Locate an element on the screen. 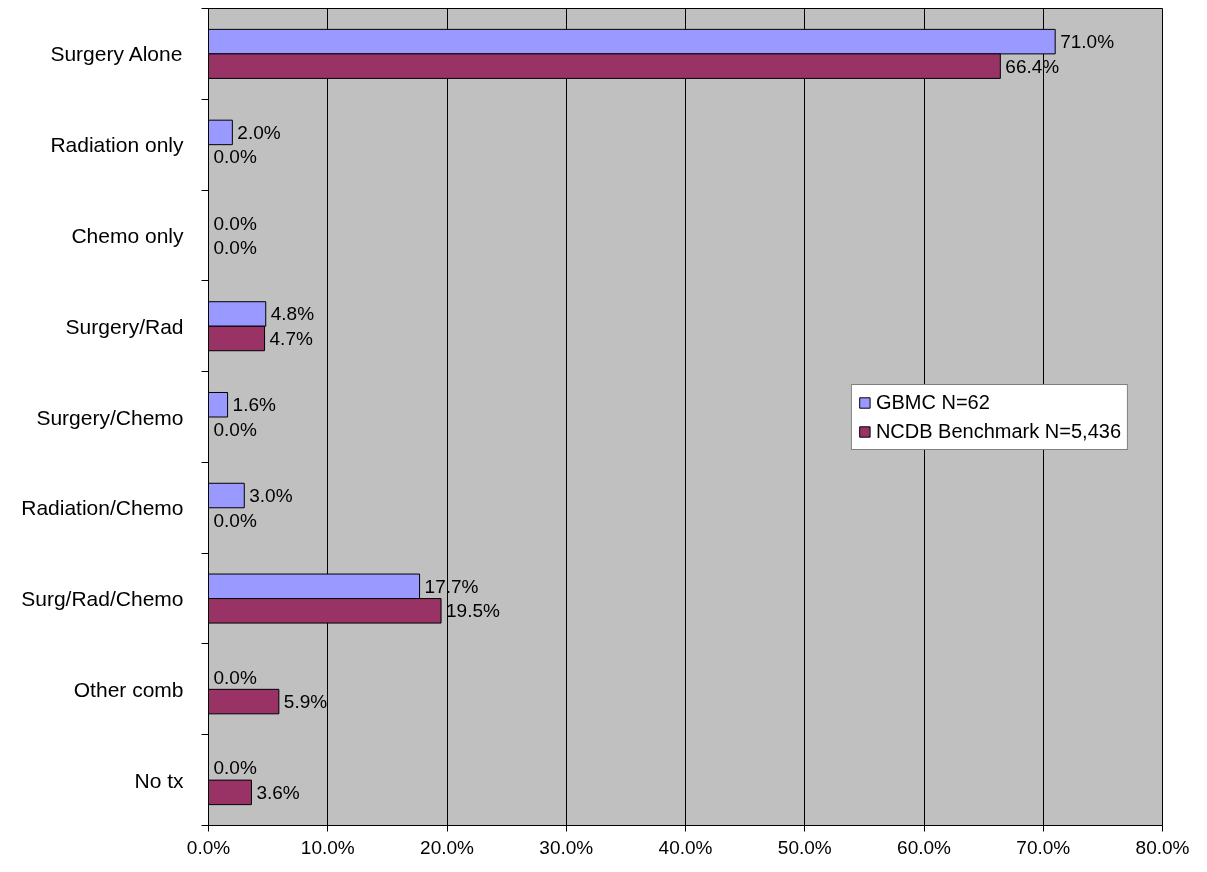  x-tick-label: 80.0% is located at coordinates (1162, 847).